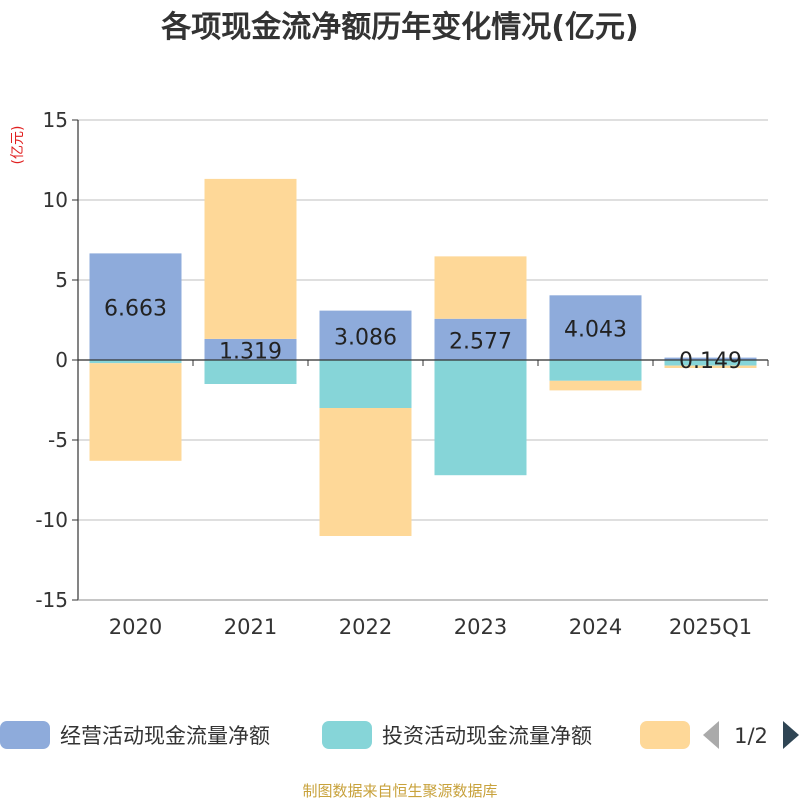 The image size is (800, 800). Describe the element at coordinates (165, 736) in the screenshot. I see `legend-label: 经营活动现金流量净额` at that location.